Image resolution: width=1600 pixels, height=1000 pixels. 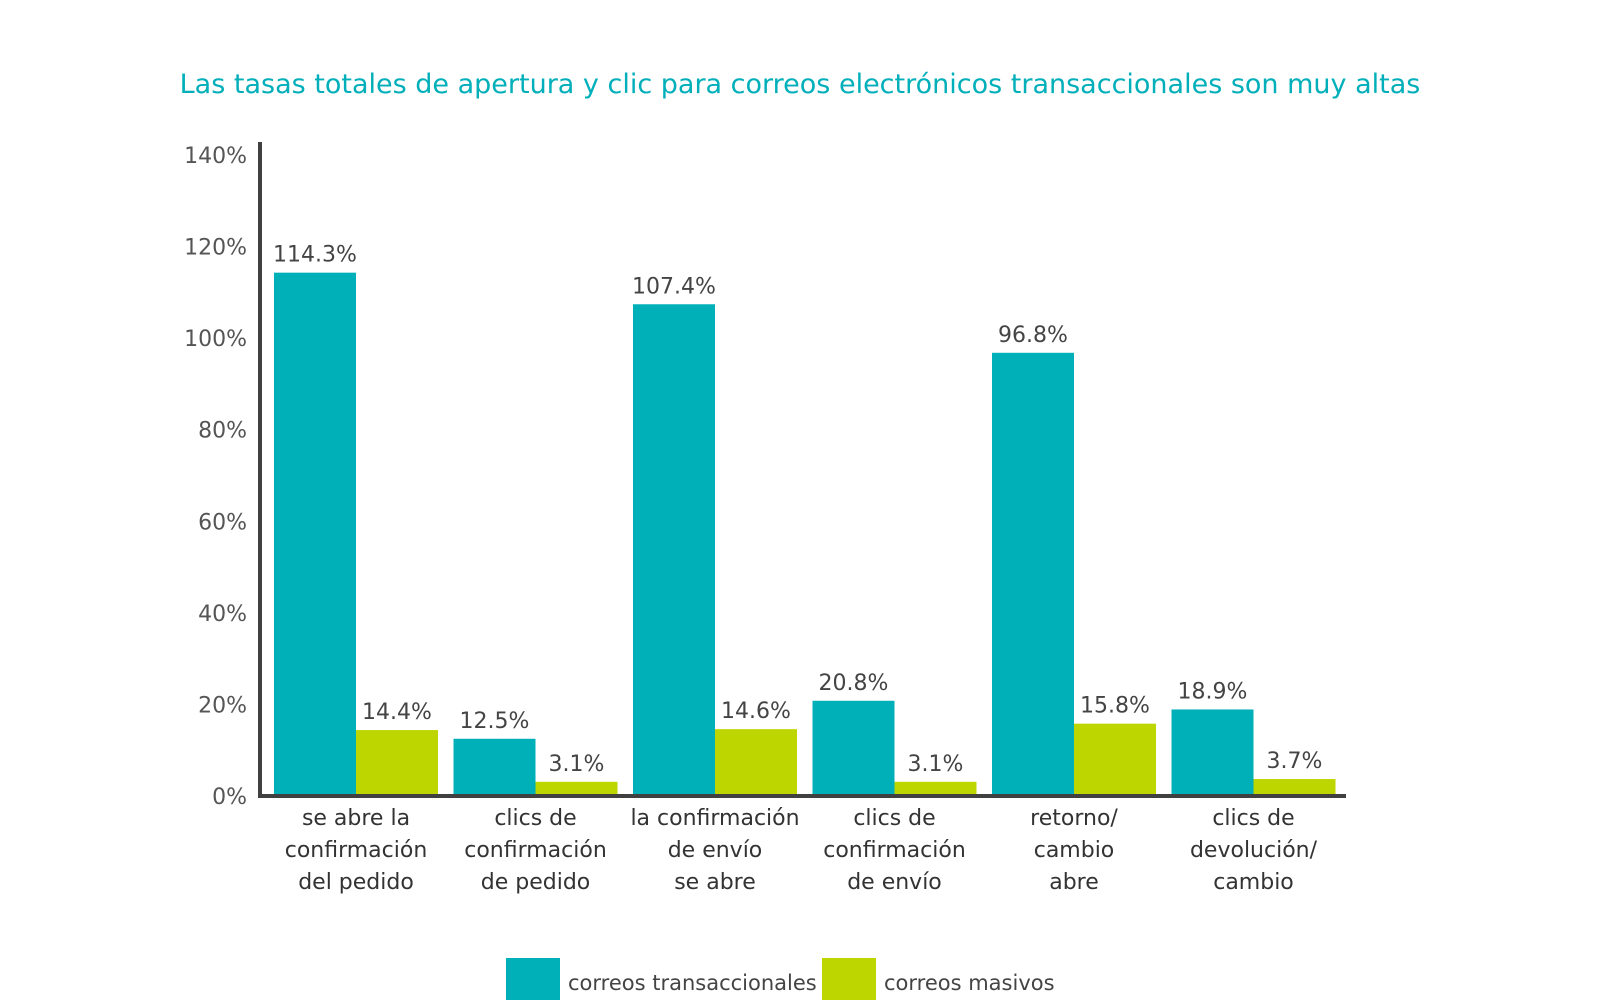 What do you see at coordinates (854, 683) in the screenshot?
I see `data-label: 20.8%` at bounding box center [854, 683].